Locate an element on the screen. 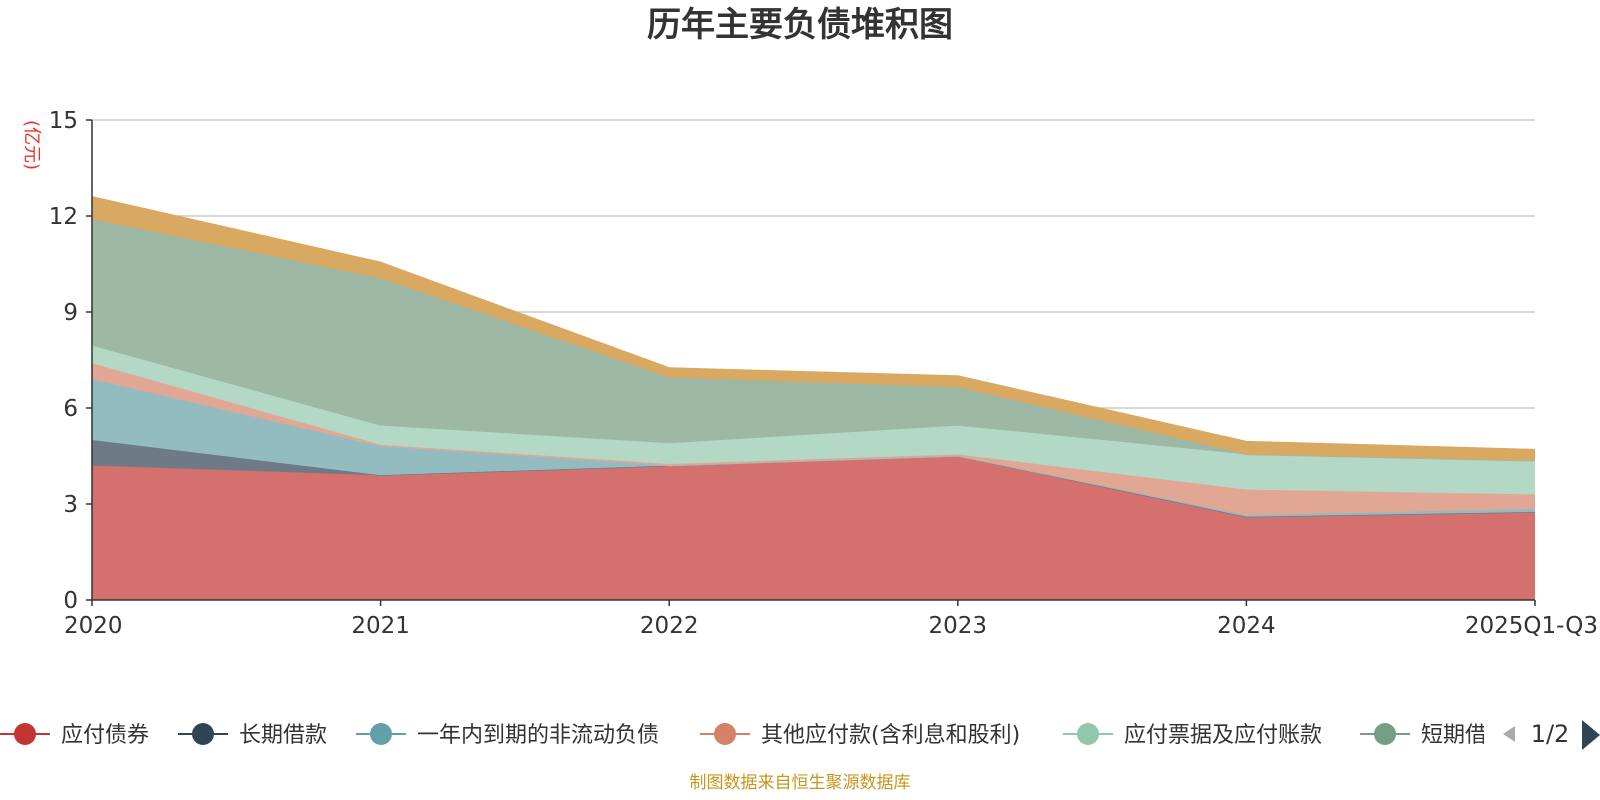 The width and height of the screenshot is (1600, 800). legend-item: 应付票据及应付账款 is located at coordinates (1192, 735).